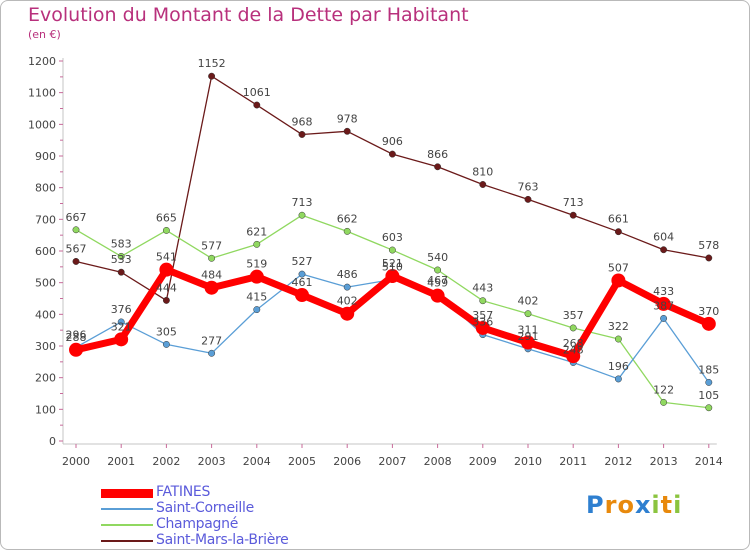  Describe the element at coordinates (121, 461) in the screenshot. I see `x-tick-label: 2001` at that location.